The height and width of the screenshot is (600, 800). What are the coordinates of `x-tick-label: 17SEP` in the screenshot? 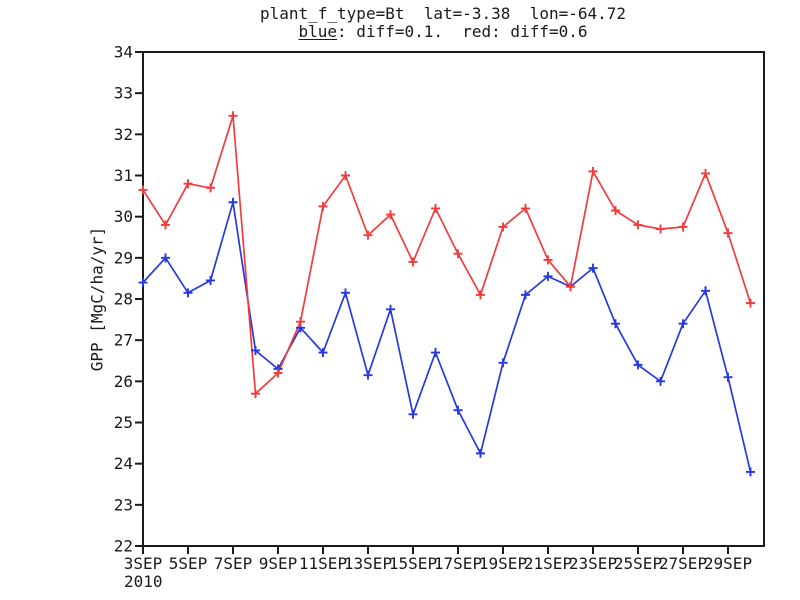 It's located at (458, 563).